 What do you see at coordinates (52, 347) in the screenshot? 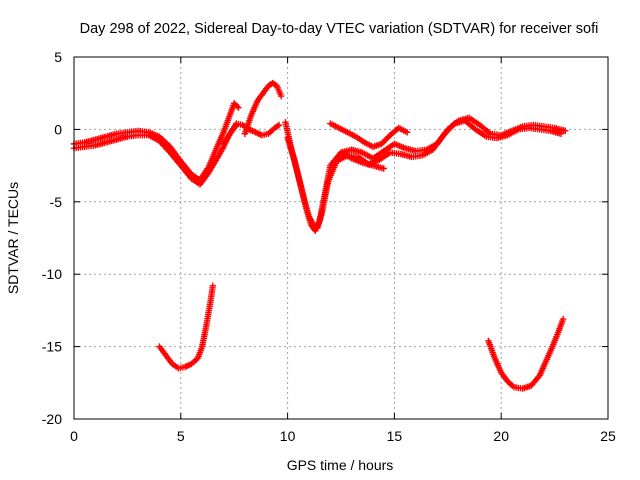
I see `y-tick-label: -15` at bounding box center [52, 347].